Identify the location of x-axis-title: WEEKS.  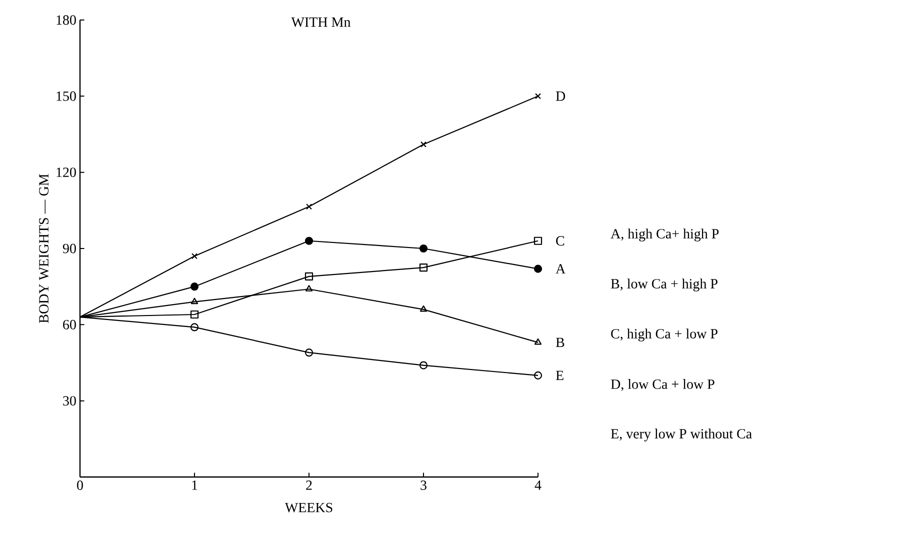
(308, 507).